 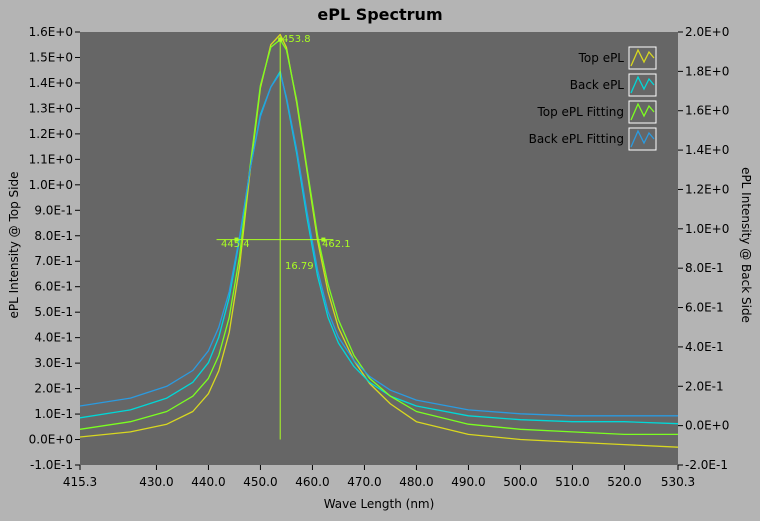 I want to click on x-tick-label: 500.0, so click(x=520, y=482).